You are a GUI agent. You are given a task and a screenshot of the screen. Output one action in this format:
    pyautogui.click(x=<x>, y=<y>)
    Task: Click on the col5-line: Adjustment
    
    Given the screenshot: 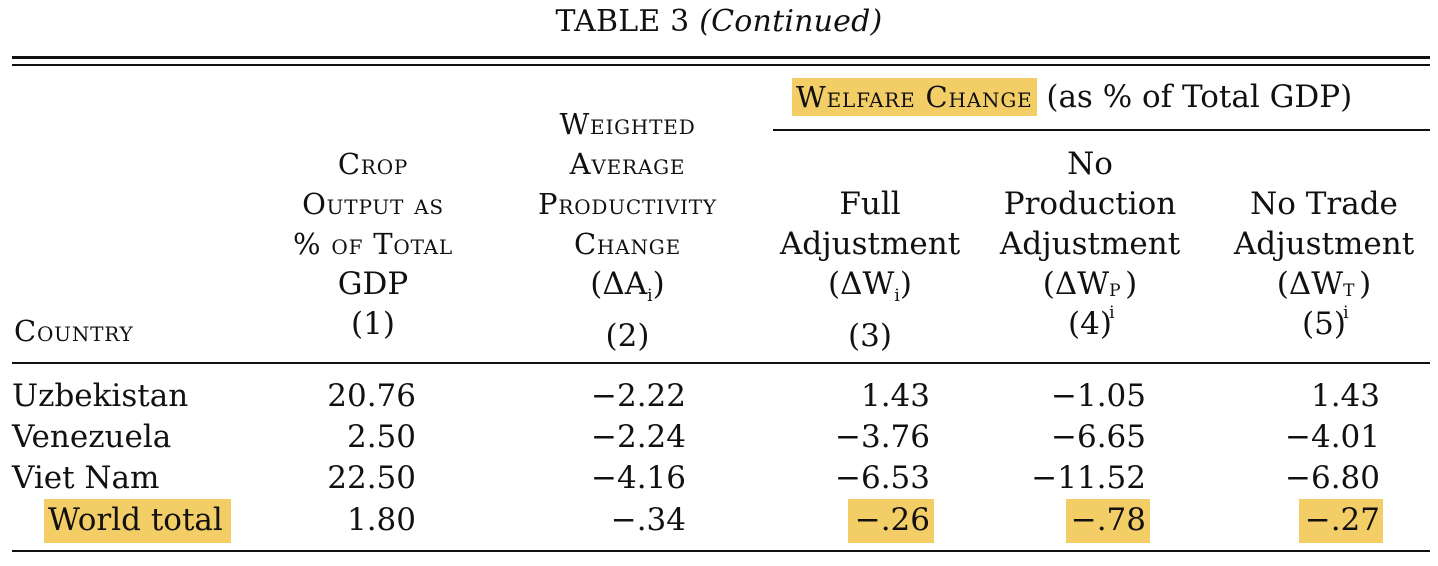 What is the action you would take?
    pyautogui.click(x=1324, y=244)
    